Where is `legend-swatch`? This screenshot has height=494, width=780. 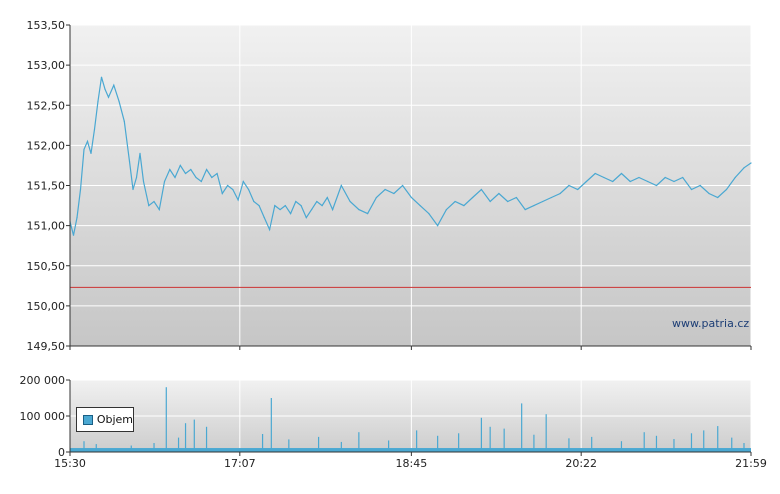
legend-swatch is located at coordinates (88, 419).